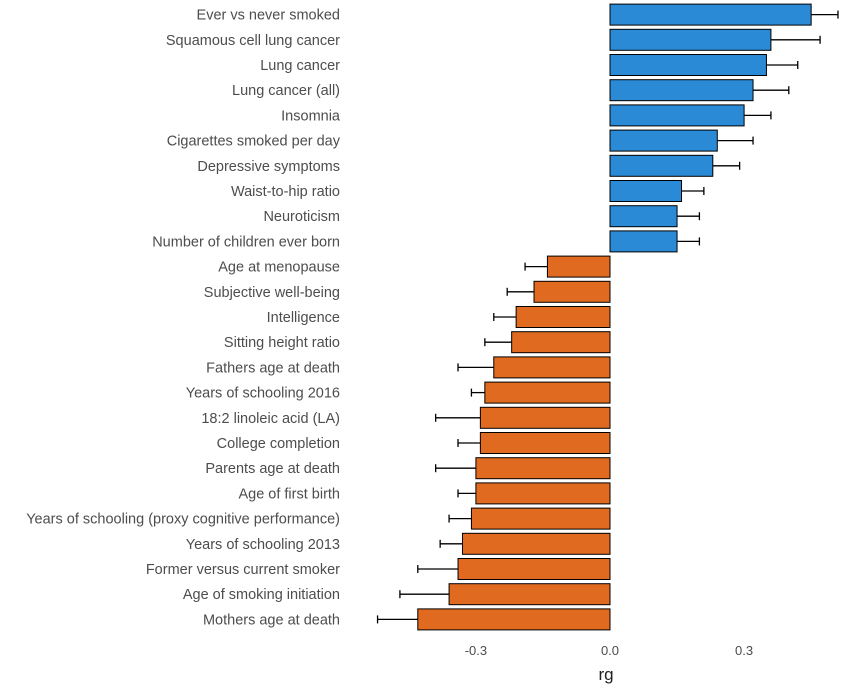 Image resolution: width=865 pixels, height=685 pixels. I want to click on x-tick-label-0: -0.3, so click(476, 650).